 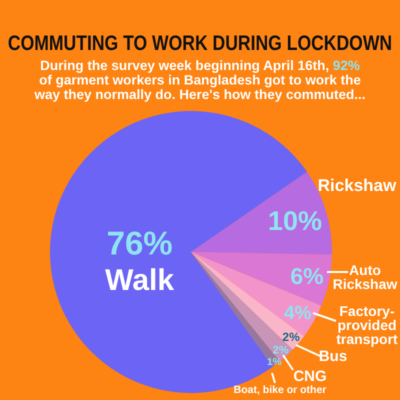 I want to click on slice-label: CNG, so click(x=310, y=376).